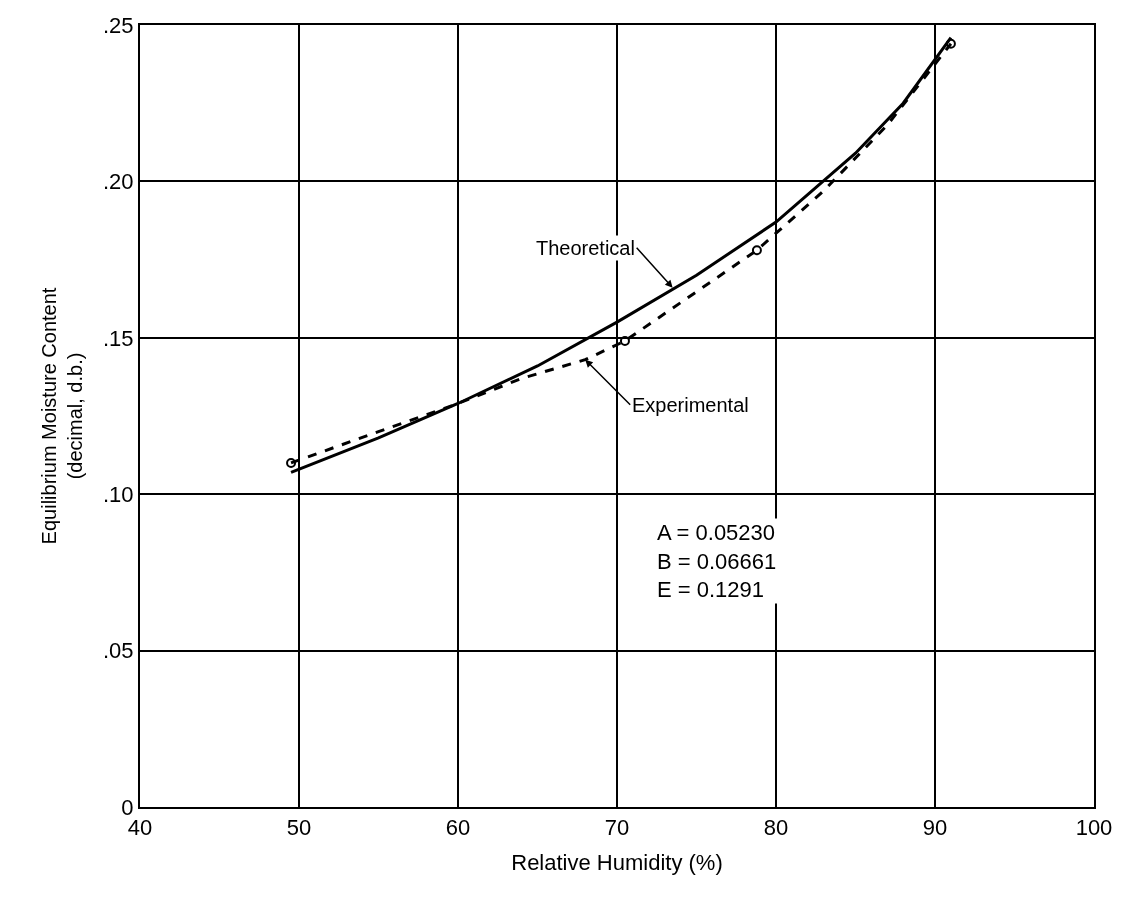  What do you see at coordinates (935, 828) in the screenshot?
I see `x-tick-label: 90` at bounding box center [935, 828].